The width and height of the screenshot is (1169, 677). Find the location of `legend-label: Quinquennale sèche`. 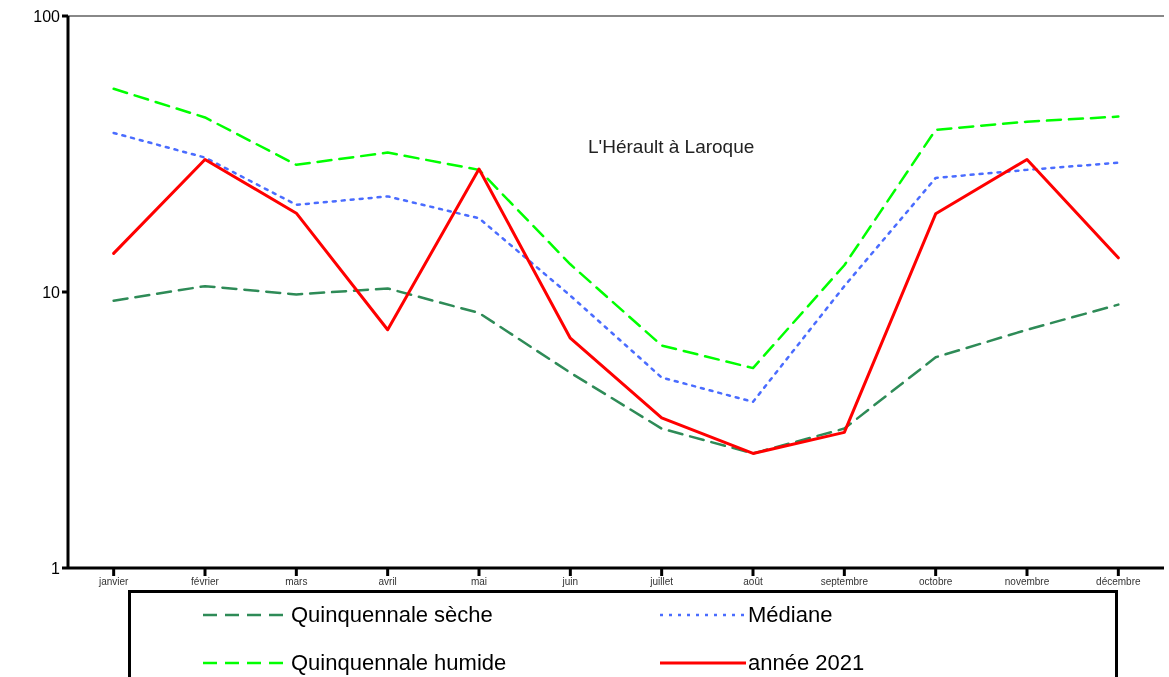

legend-label: Quinquennale sèche is located at coordinates (392, 615).